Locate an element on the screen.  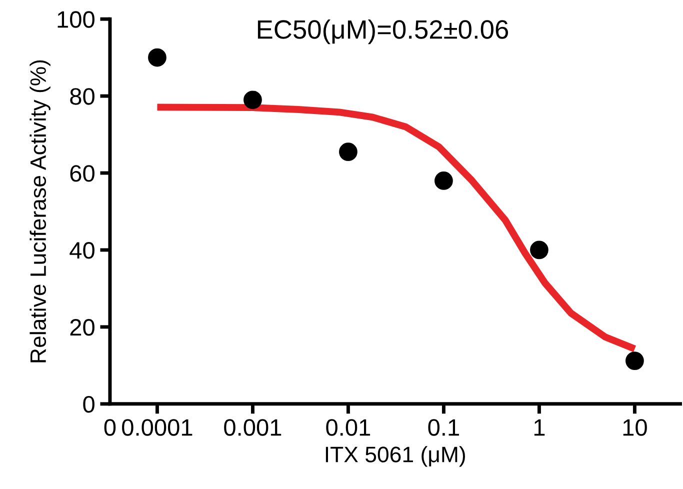
x-tick-label: 10 is located at coordinates (635, 427).